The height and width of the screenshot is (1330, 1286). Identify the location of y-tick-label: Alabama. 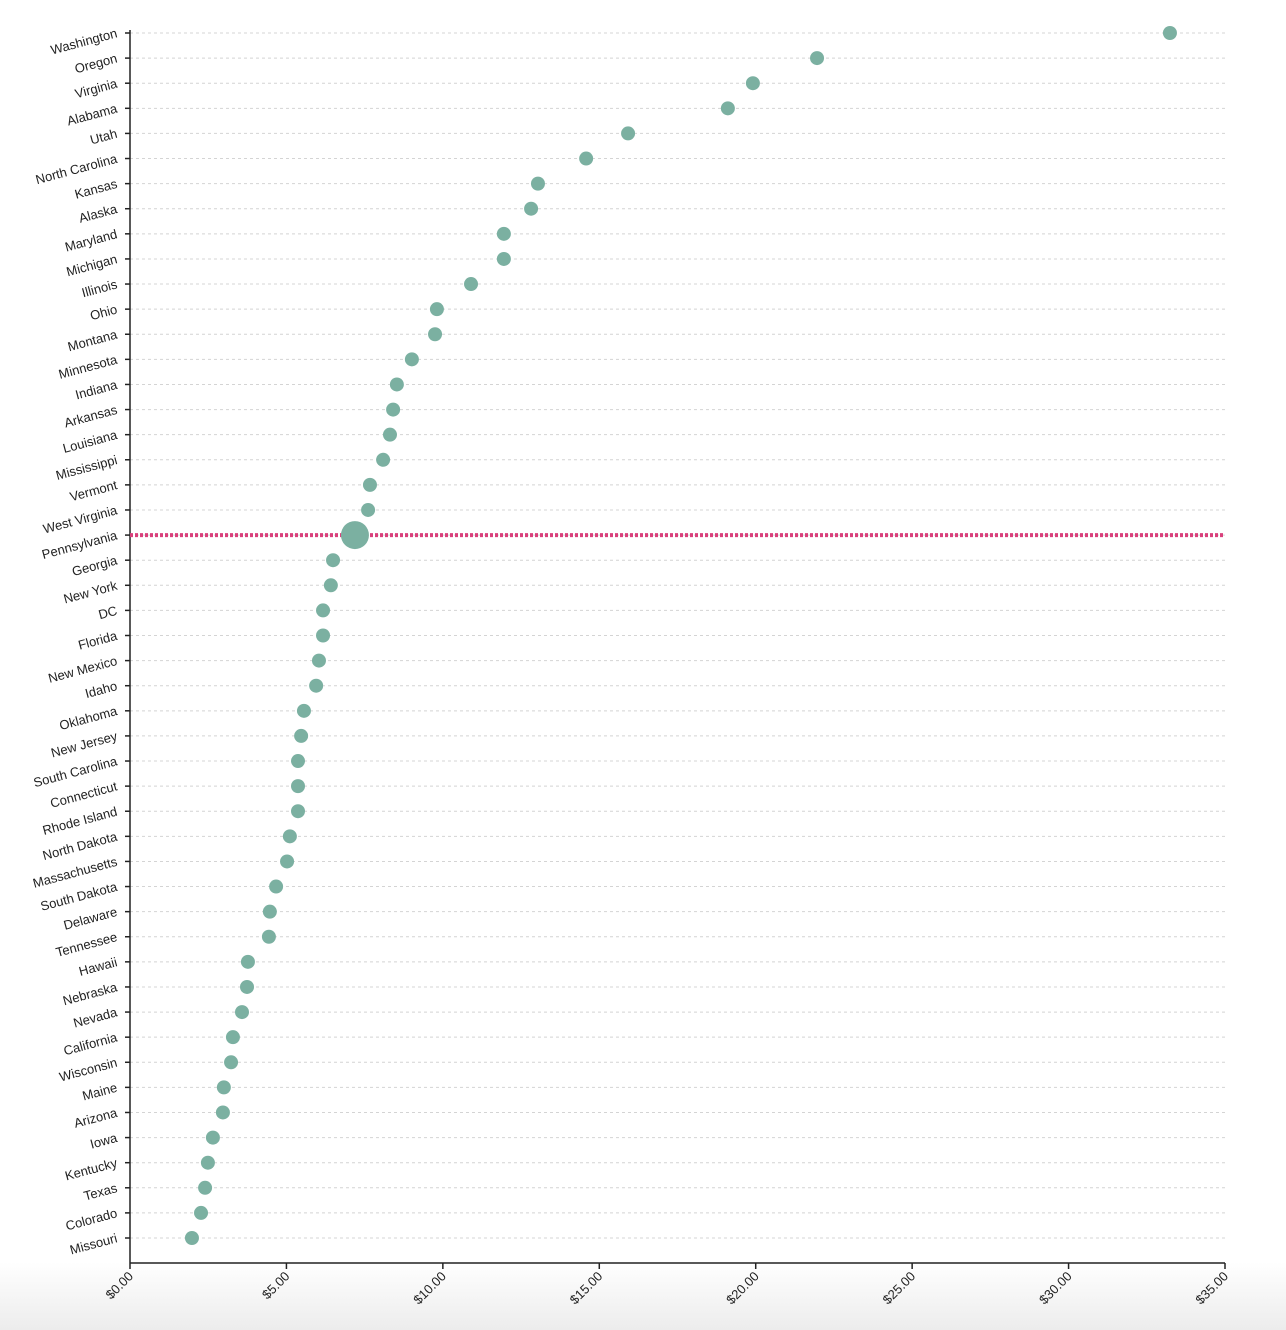
(92, 115).